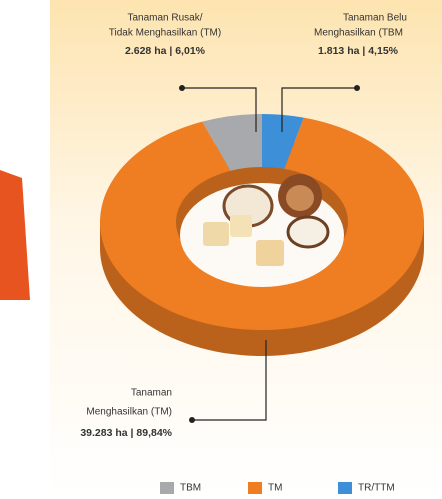 This screenshot has height=499, width=442. What do you see at coordinates (151, 393) in the screenshot?
I see `slice-description: Tanaman` at bounding box center [151, 393].